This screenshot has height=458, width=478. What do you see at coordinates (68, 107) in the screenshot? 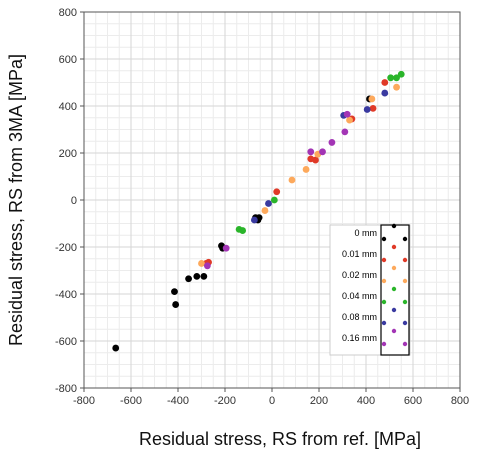
I see `y-tick-label: 400` at bounding box center [68, 107].